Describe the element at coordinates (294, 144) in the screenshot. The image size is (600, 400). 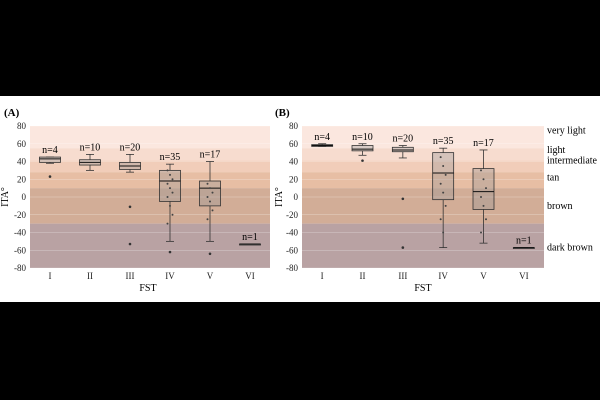
I see `y-tick-label: 60` at that location.